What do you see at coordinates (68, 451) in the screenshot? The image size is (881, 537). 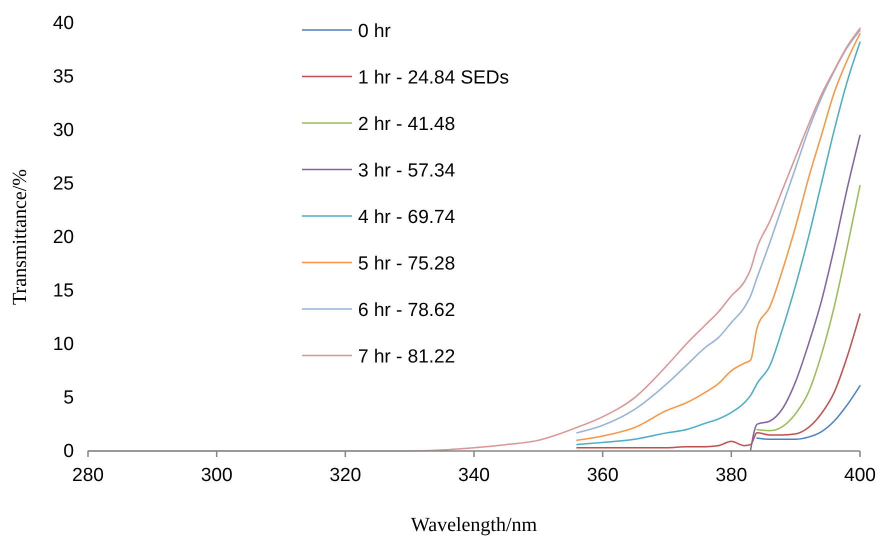 I see `y-tick-label: 0` at bounding box center [68, 451].